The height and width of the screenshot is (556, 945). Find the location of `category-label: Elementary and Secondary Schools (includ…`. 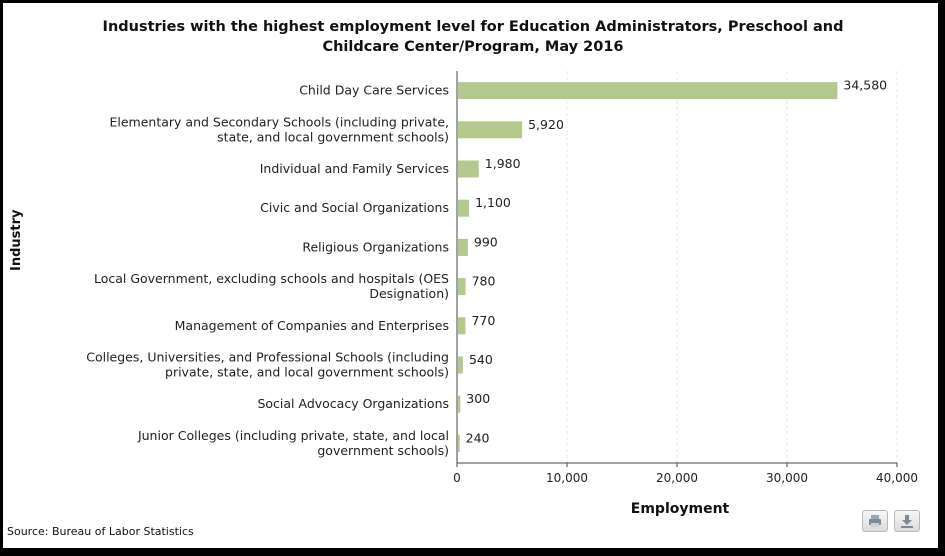

category-label: Elementary and Secondary Schools (includ… is located at coordinates (279, 121).